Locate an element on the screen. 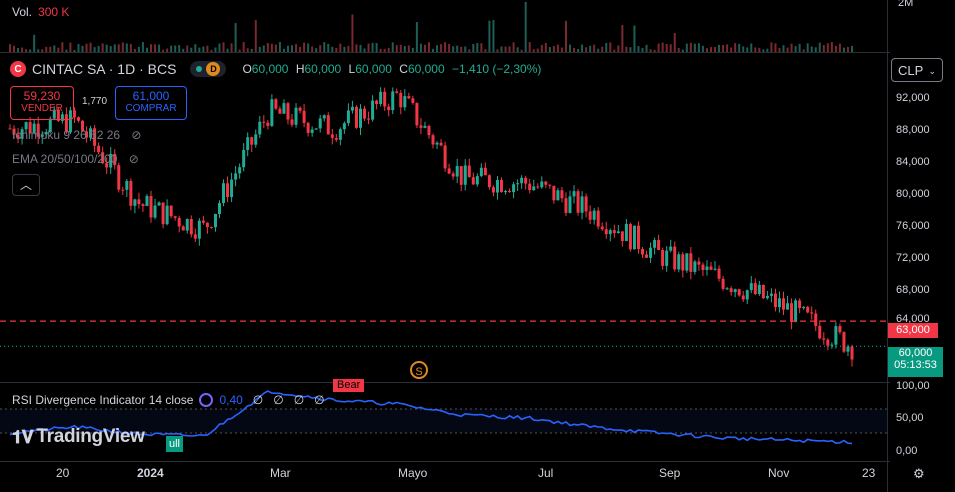 This screenshot has height=492, width=955. currency-value: CLP is located at coordinates (911, 70).